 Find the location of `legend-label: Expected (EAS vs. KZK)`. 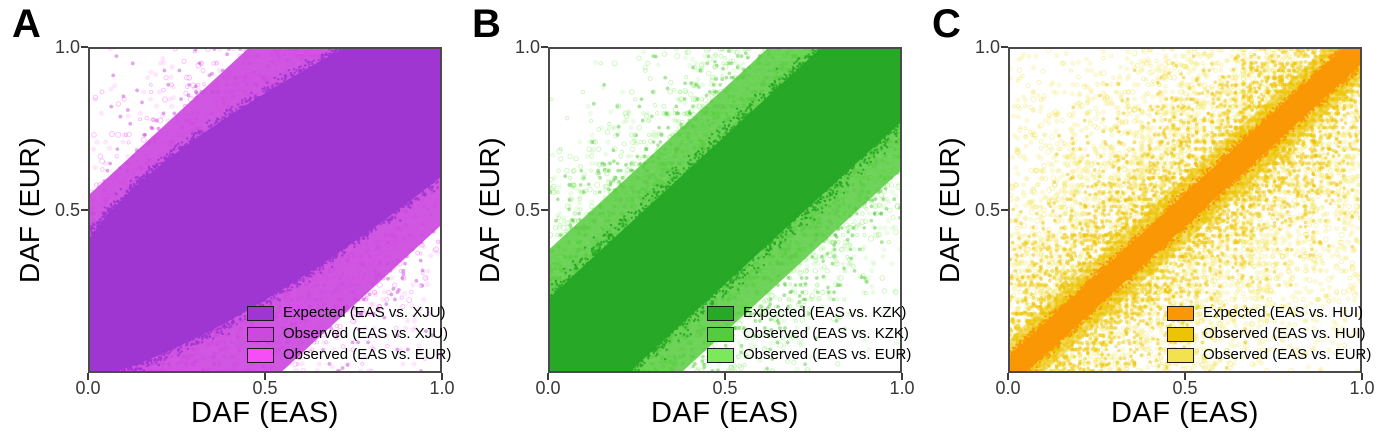

legend-label: Expected (EAS vs. KZK) is located at coordinates (825, 312).